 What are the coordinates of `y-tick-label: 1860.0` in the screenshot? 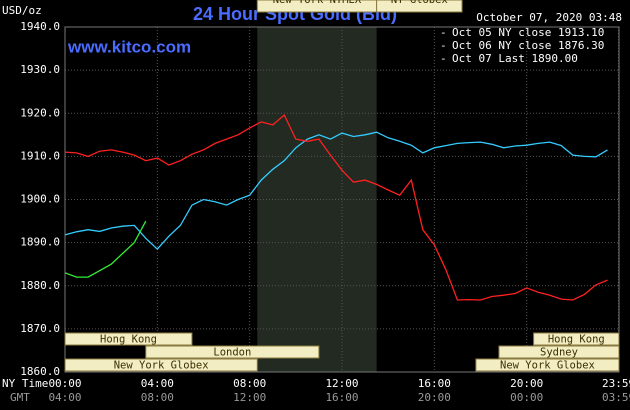 It's located at (40, 371).